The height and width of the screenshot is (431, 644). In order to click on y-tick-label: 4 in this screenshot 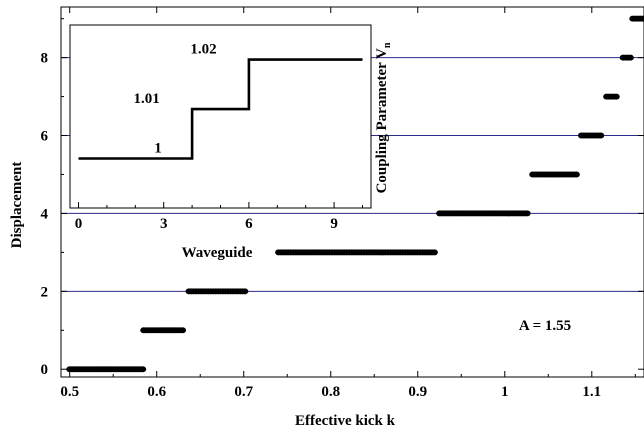, I will do `click(45, 214)`.